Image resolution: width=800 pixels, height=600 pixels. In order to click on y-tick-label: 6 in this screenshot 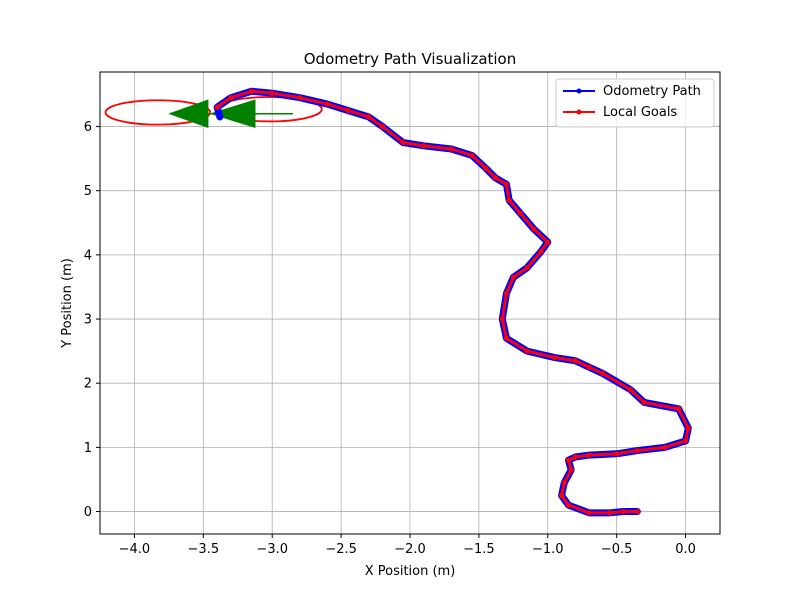, I will do `click(88, 127)`.